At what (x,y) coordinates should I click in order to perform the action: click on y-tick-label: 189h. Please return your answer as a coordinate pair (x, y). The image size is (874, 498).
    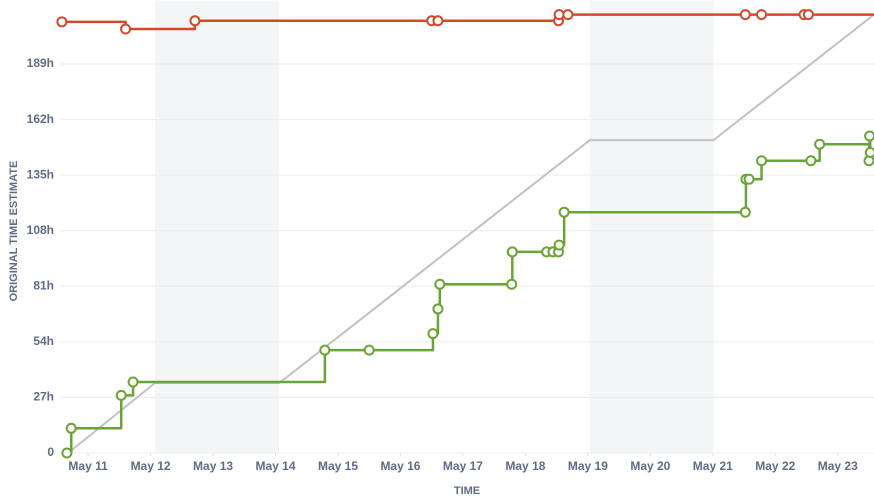
    Looking at the image, I should click on (40, 63).